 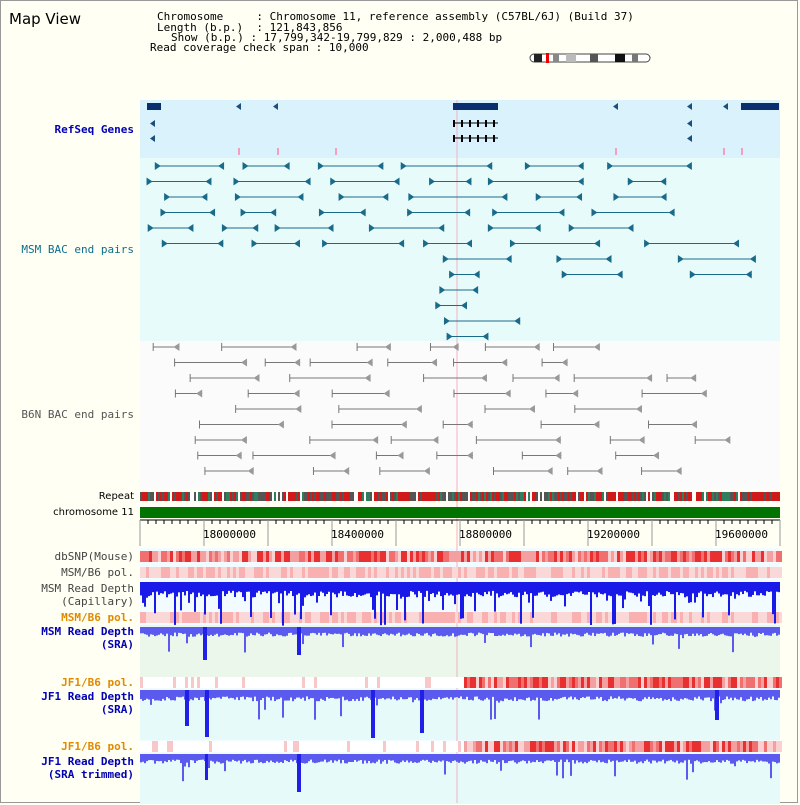 What do you see at coordinates (77, 249) in the screenshot?
I see `track-label-msm-bac: MSM BAC end pairs` at bounding box center [77, 249].